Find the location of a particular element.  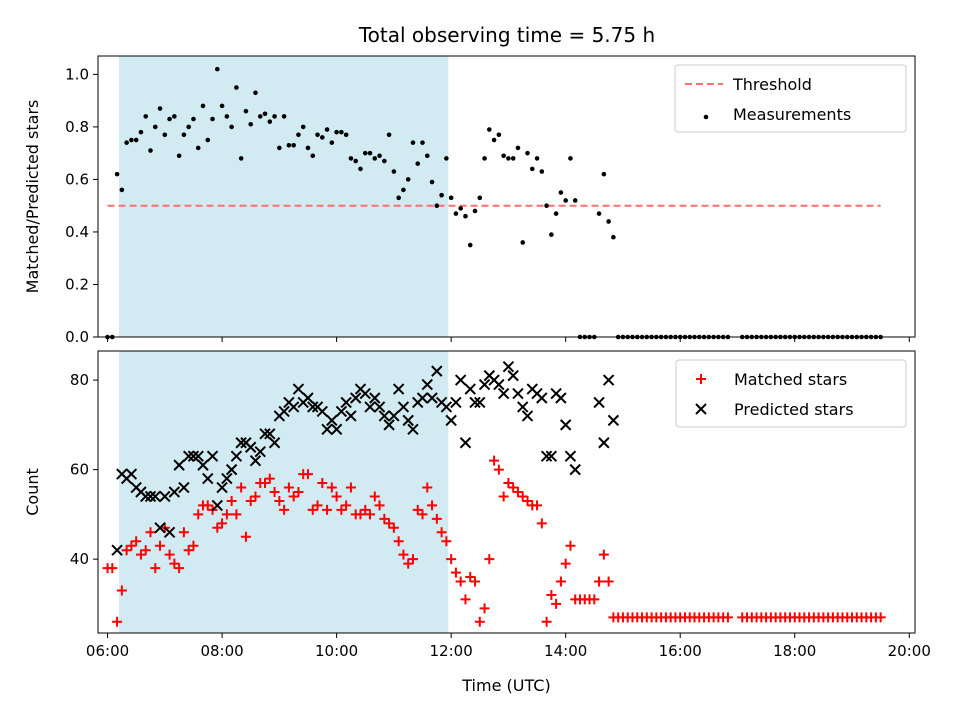

observing-window-band is located at coordinates (283, 196).